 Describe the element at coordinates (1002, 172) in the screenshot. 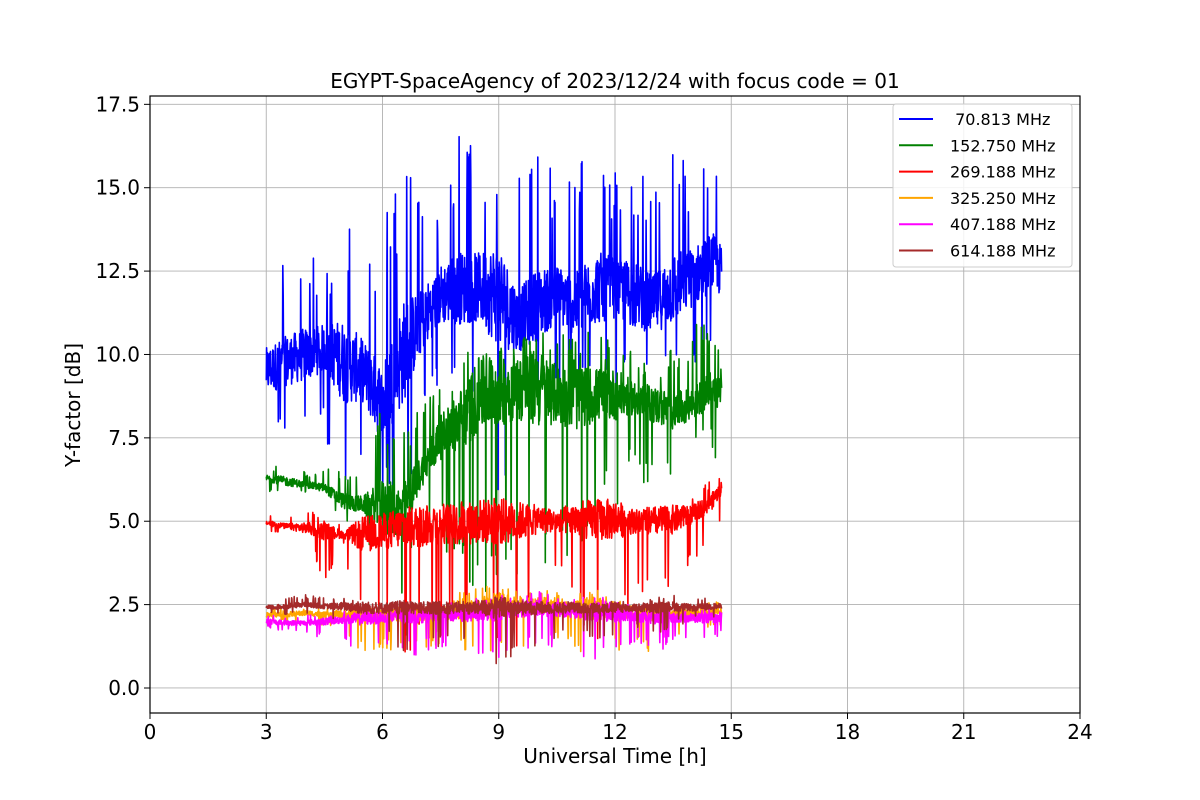

I see `legend-label: 269.188 MHz` at that location.